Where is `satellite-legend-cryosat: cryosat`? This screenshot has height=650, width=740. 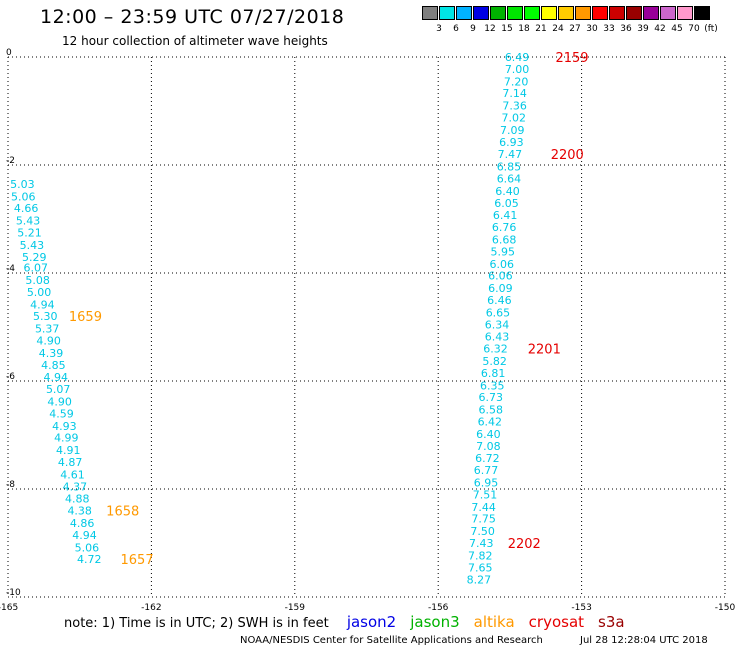 satellite-legend-cryosat: cryosat is located at coordinates (556, 622).